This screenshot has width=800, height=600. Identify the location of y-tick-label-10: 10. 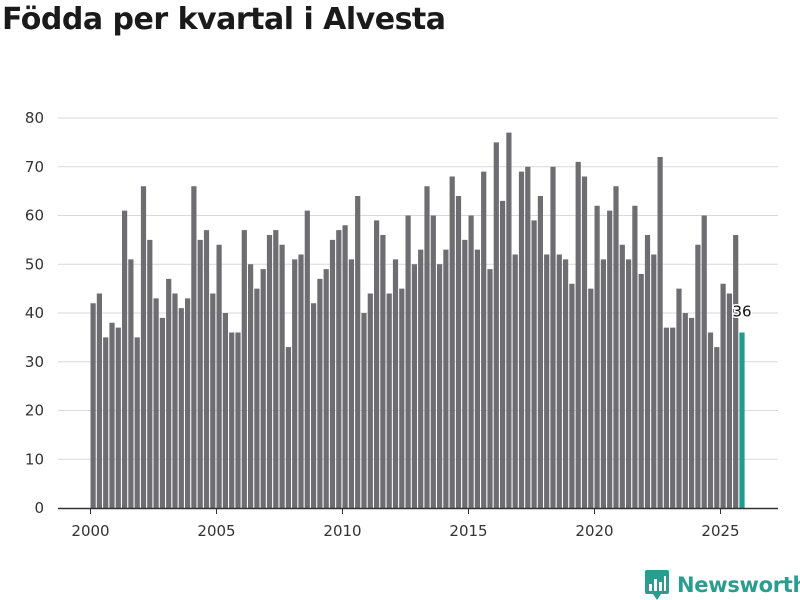
(34, 459).